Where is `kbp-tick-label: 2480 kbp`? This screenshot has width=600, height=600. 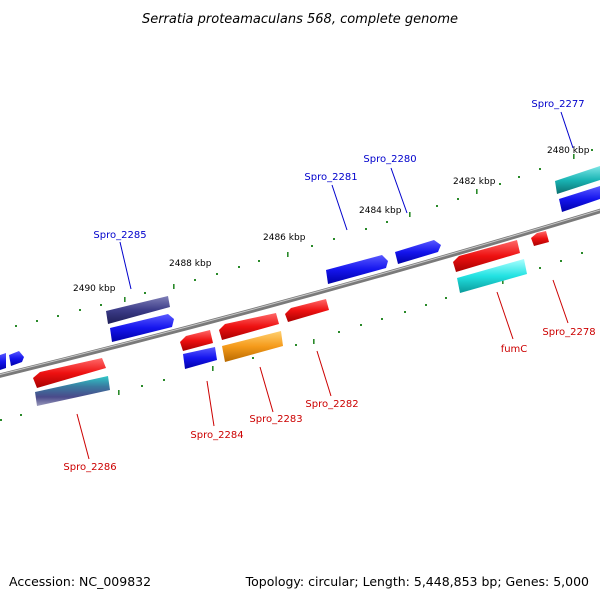 kbp-tick-label: 2480 kbp is located at coordinates (568, 151).